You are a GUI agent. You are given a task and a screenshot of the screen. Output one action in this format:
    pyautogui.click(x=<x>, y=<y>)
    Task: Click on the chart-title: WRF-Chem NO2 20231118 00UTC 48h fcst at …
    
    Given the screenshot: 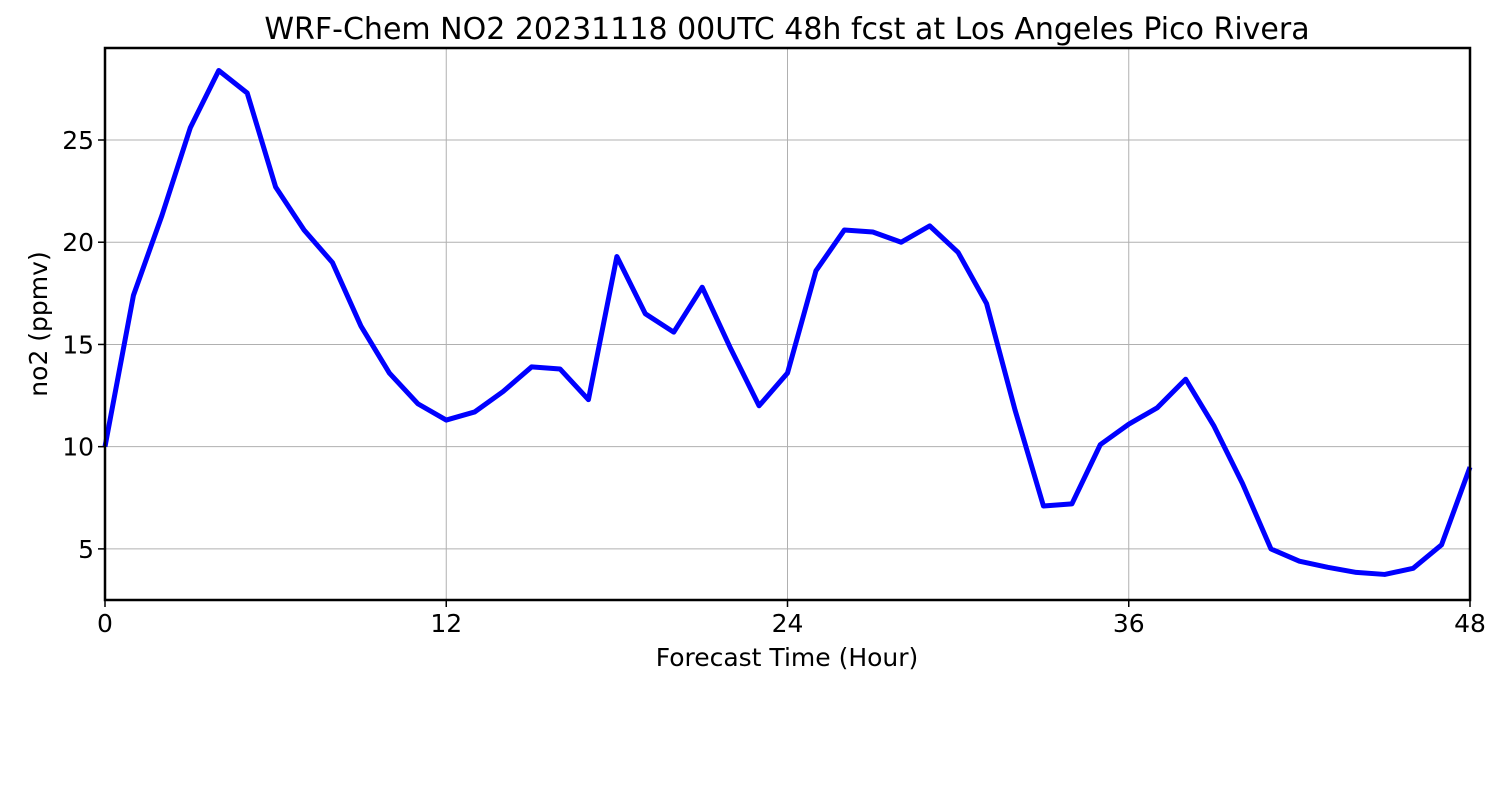 What is the action you would take?
    pyautogui.click(x=786, y=29)
    